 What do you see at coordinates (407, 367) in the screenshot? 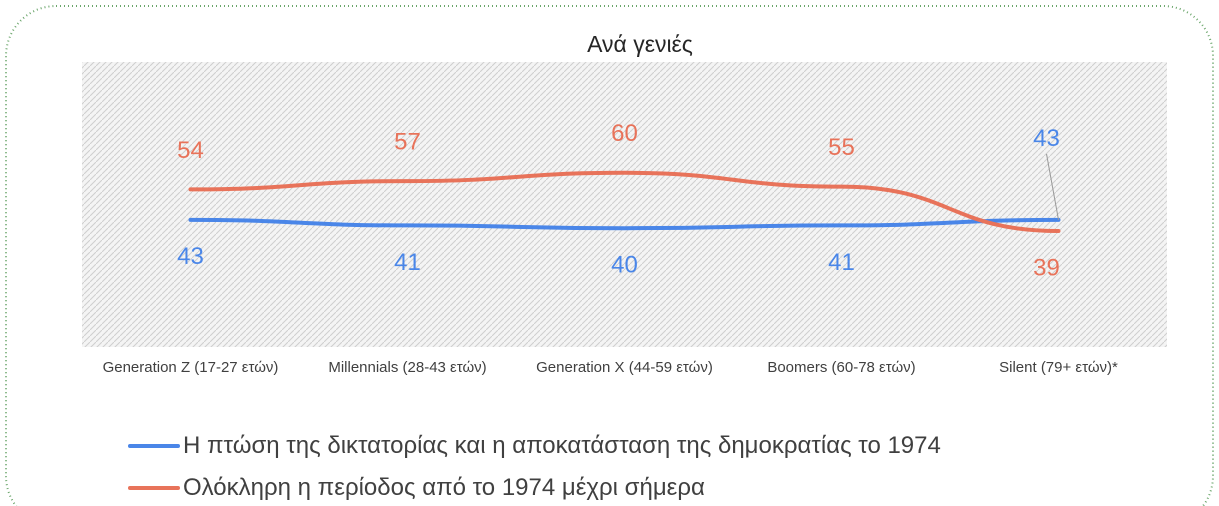
I see `x-tick-label: Millennials (28-43 ετών)` at bounding box center [407, 367].